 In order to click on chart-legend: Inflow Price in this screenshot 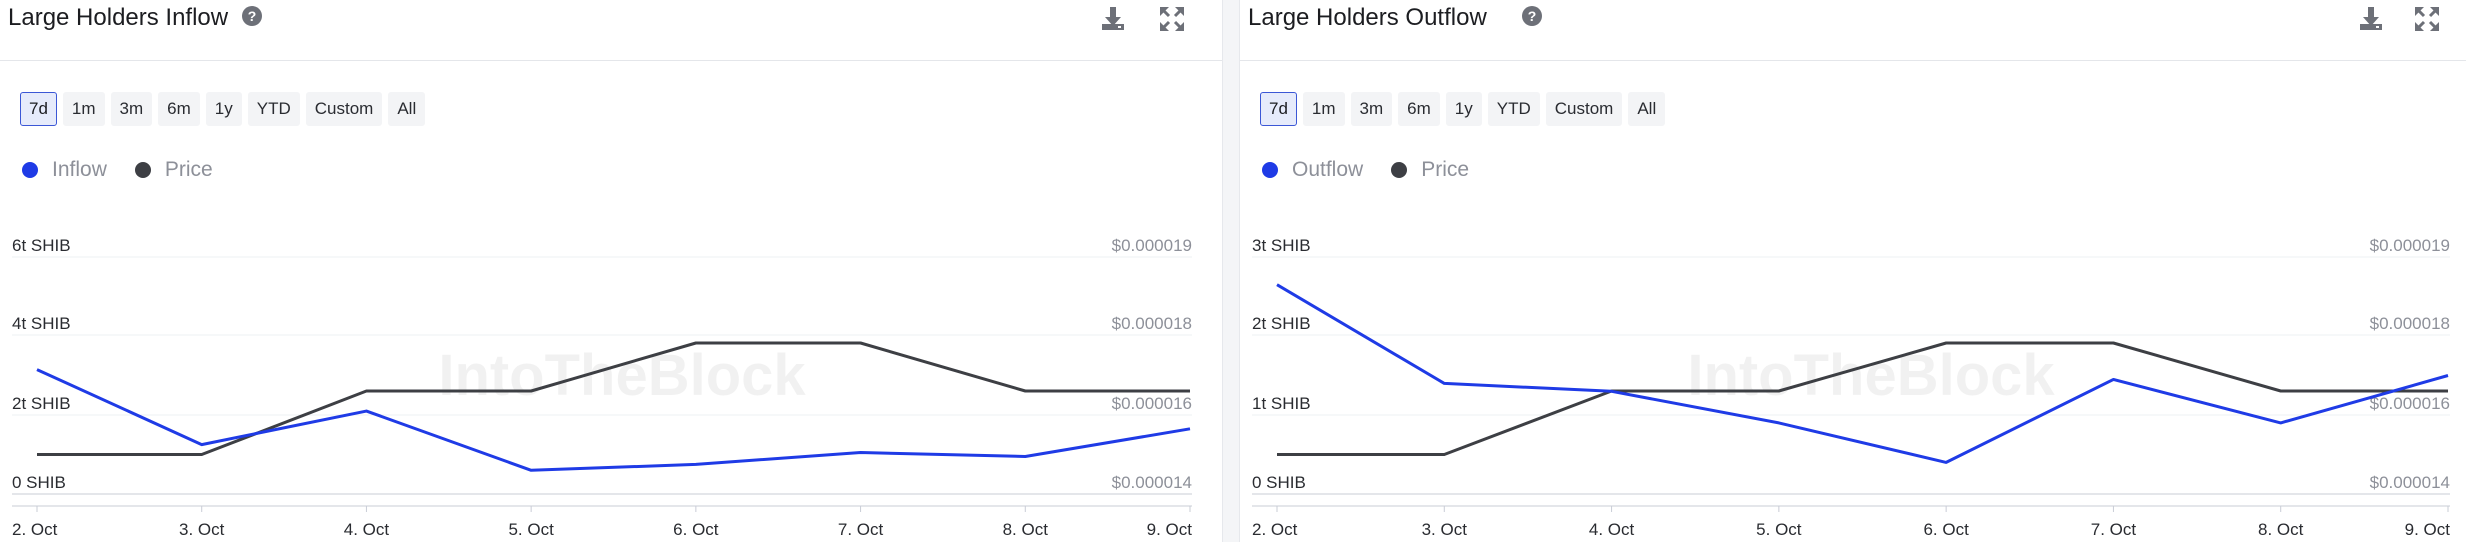, I will do `click(117, 170)`.